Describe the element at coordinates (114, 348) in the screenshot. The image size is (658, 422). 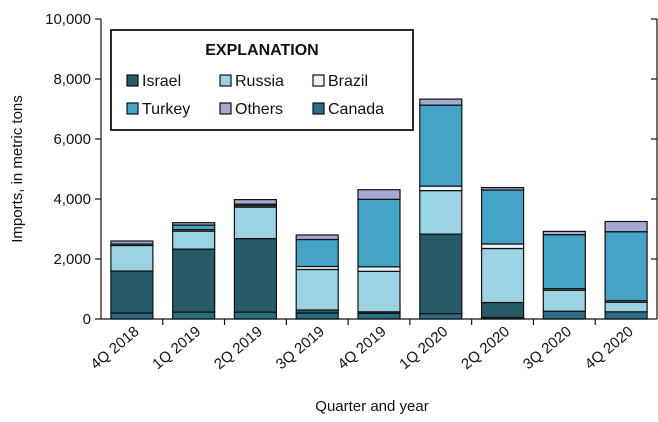
I see `x-tick-label-4q-2018: 4Q 2018` at that location.